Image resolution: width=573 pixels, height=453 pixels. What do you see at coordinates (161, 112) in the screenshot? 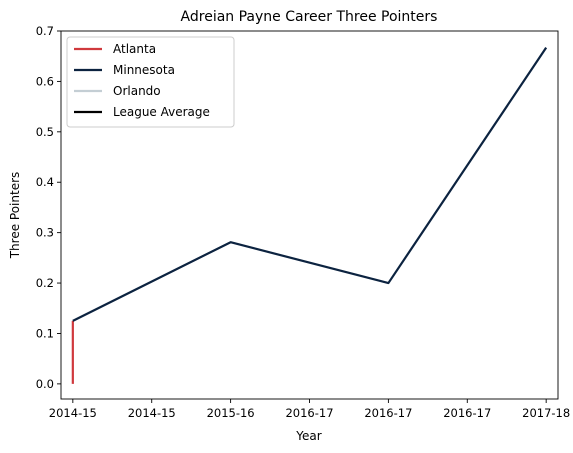
I see `legend-label-league-average: League Average` at bounding box center [161, 112].